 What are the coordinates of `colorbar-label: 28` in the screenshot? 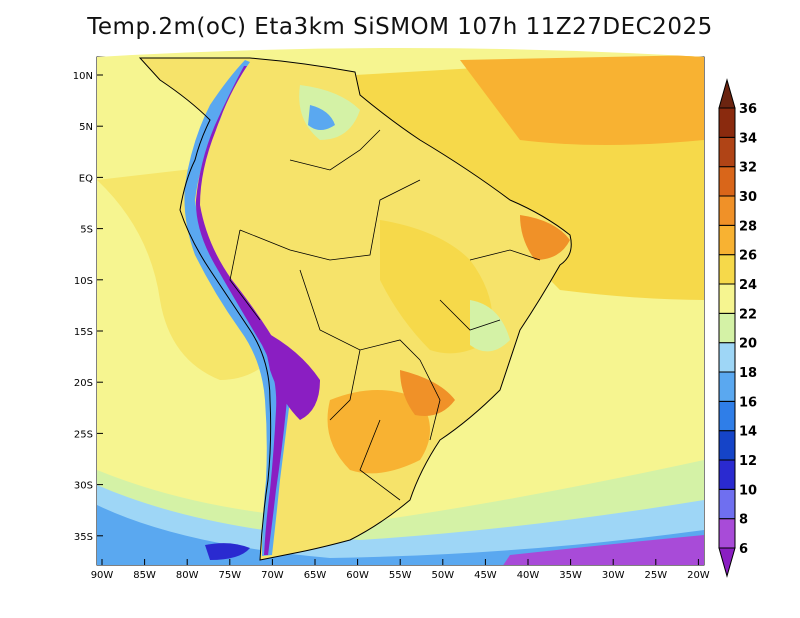 It's located at (748, 226).